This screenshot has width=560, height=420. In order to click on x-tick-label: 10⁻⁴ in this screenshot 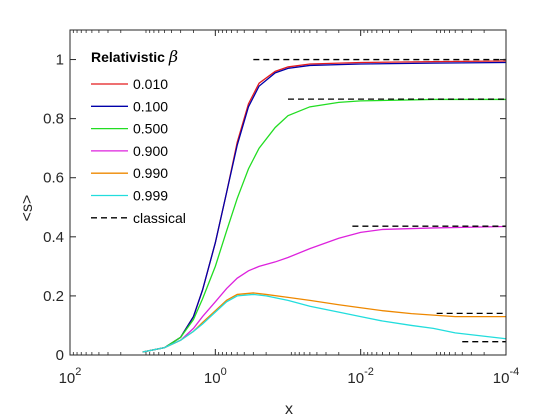, I will do `click(506, 376)`.